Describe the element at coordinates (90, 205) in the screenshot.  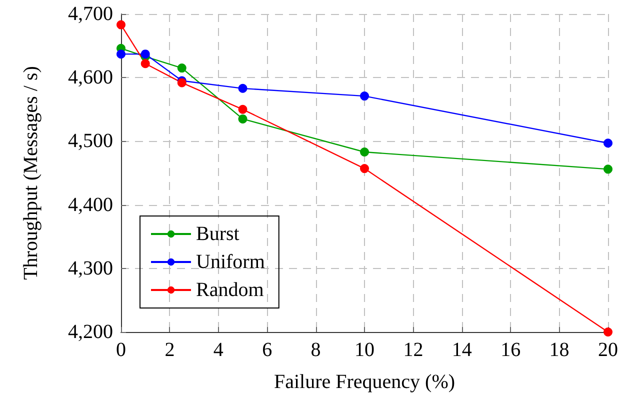
I see `y-tick-label: 4,400` at that location.